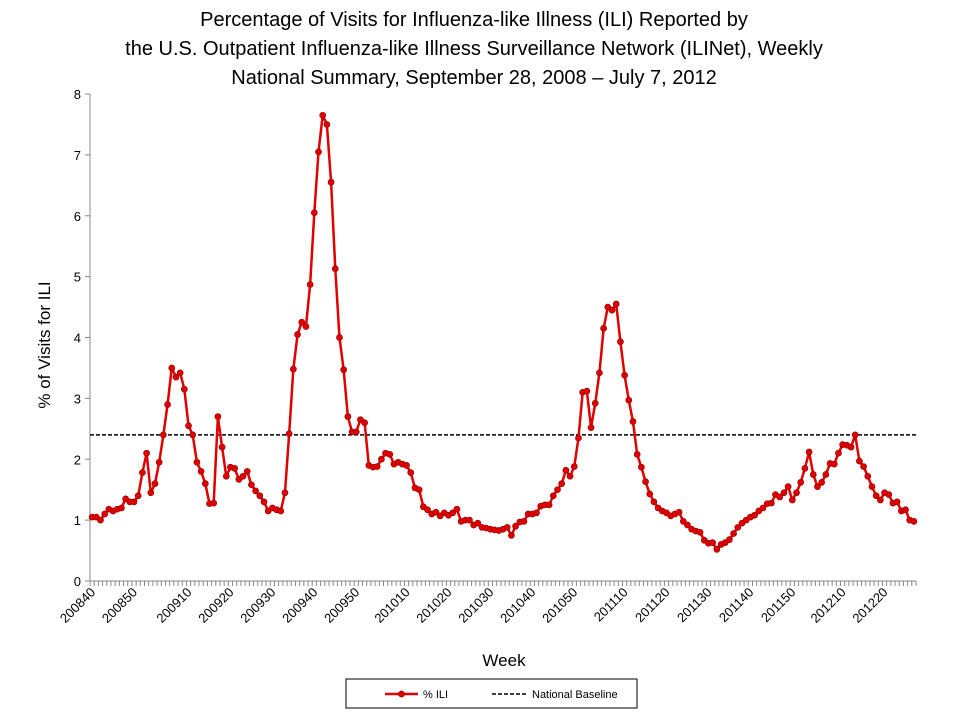  What do you see at coordinates (77, 581) in the screenshot?
I see `y-tick-label: 0` at bounding box center [77, 581].